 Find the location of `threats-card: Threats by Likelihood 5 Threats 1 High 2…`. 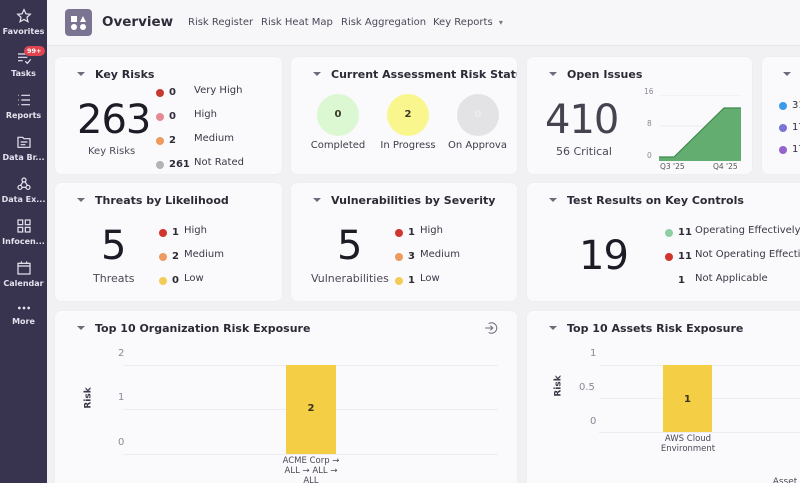

threats-card: Threats by Likelihood 5 Threats 1 High 2… is located at coordinates (168, 242).